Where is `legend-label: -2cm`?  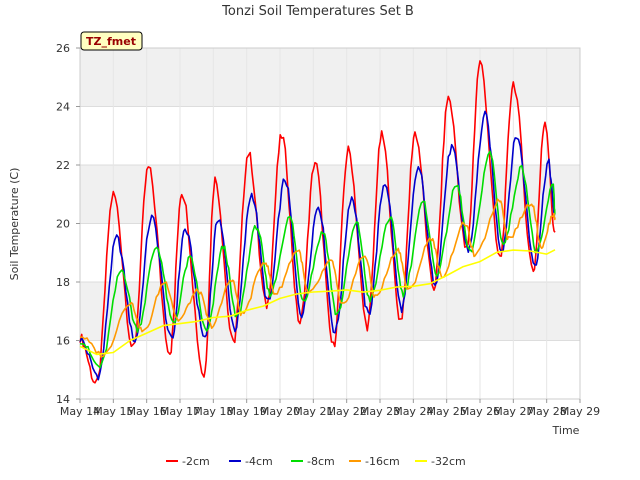
legend-label: -2cm is located at coordinates (196, 461).